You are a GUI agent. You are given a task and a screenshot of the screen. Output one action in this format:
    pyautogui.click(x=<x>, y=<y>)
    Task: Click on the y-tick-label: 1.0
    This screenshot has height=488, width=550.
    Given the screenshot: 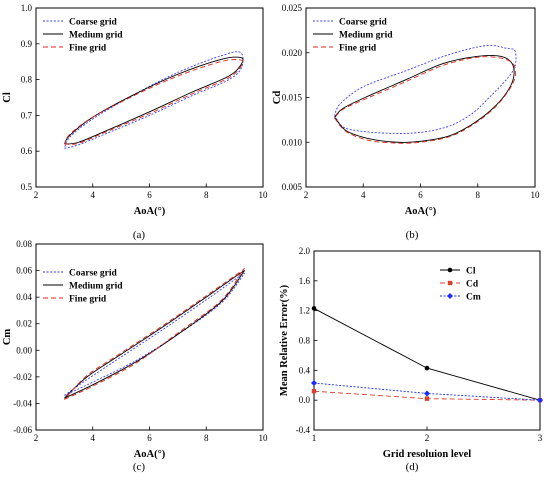 What is the action you would take?
    pyautogui.click(x=27, y=8)
    